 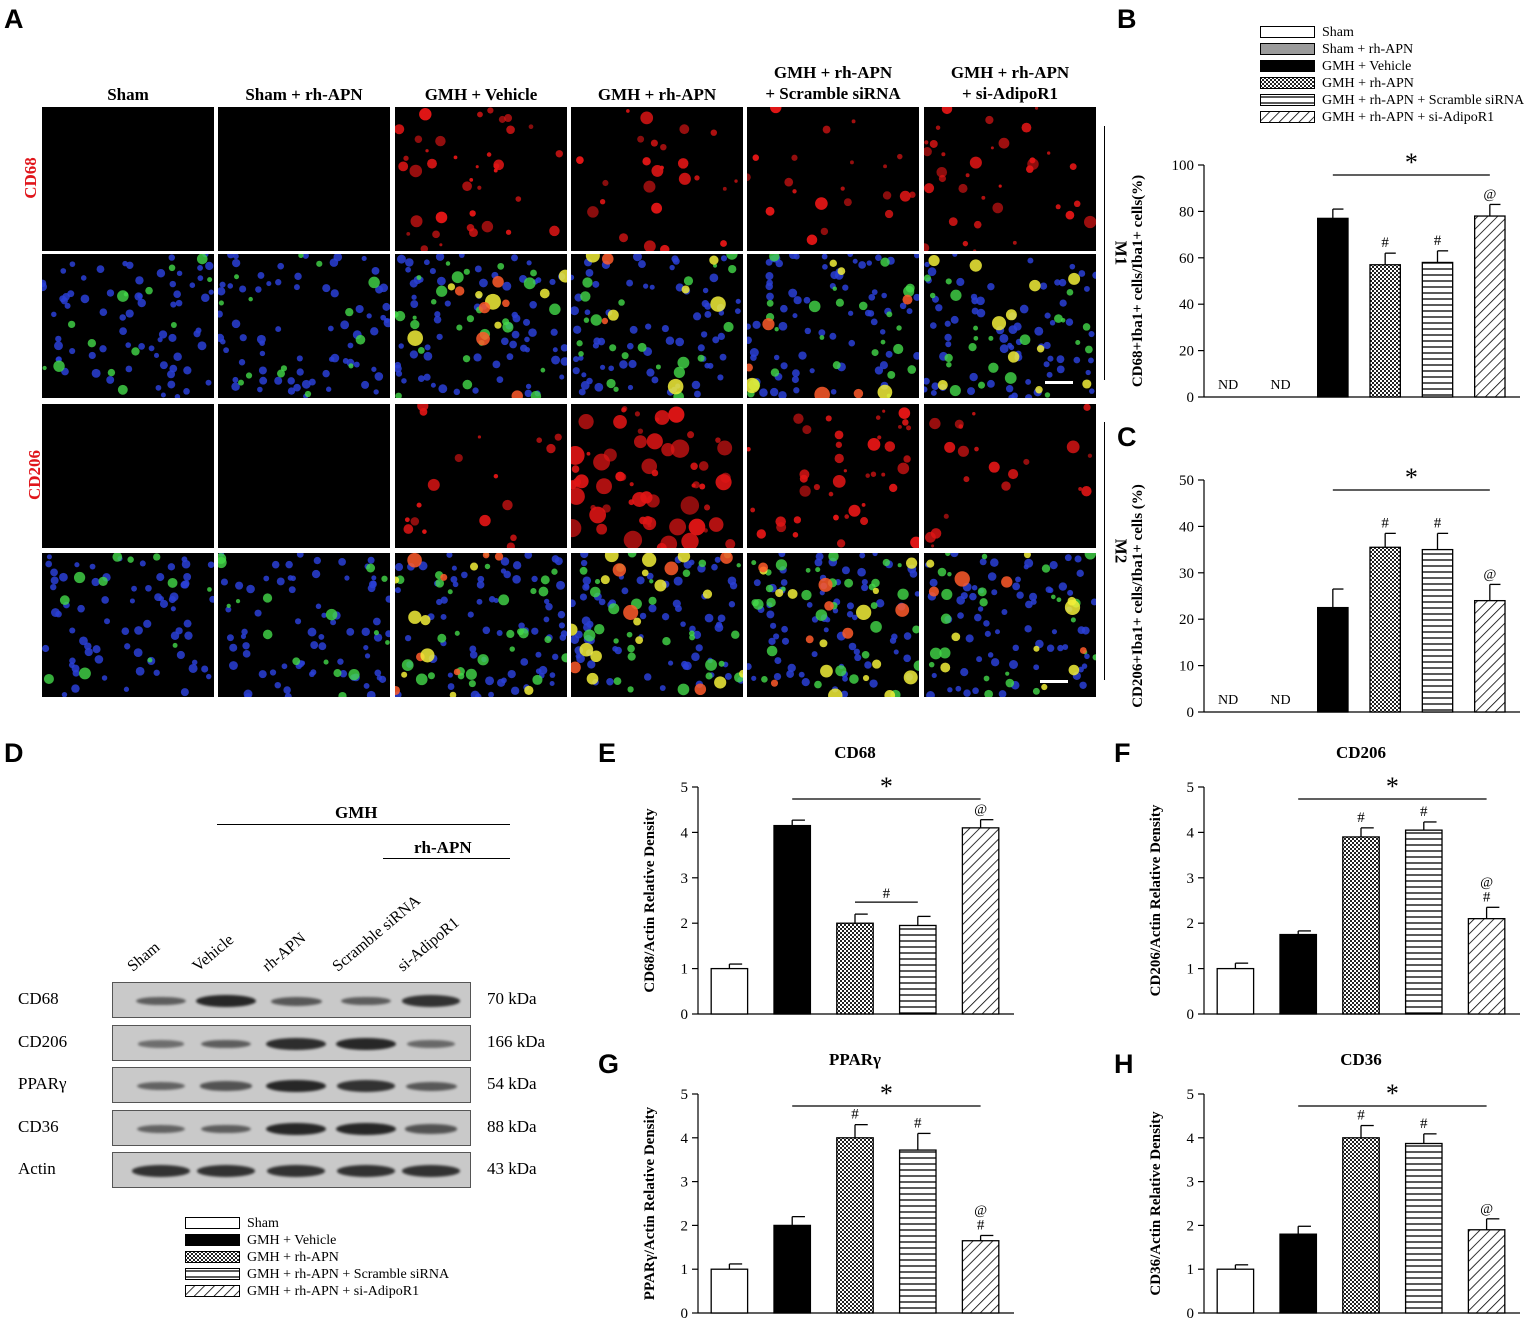 I want to click on chart-e: CD68 0 1 2 3 4 5 CD68/Actin Relative Density @ * #, so click(x=828, y=883).